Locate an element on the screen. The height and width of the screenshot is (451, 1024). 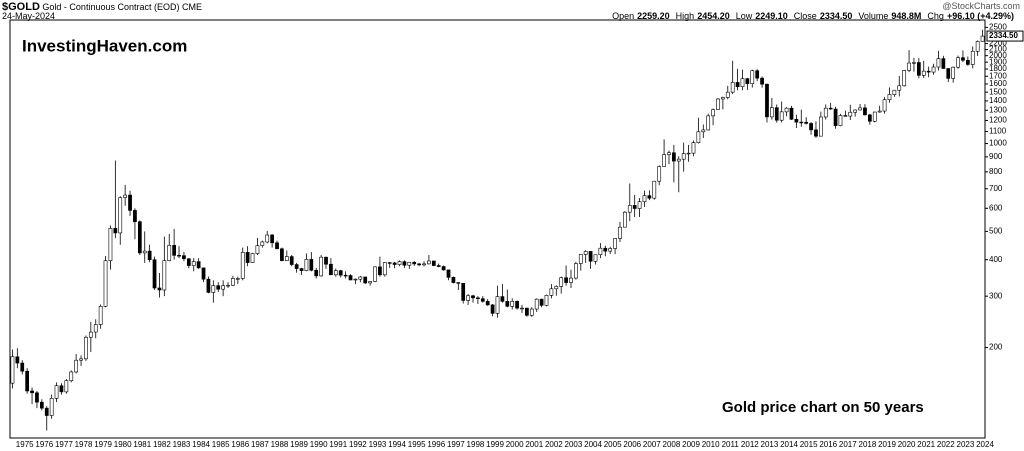
annotation: Gold price chart on 50 years is located at coordinates (823, 407).